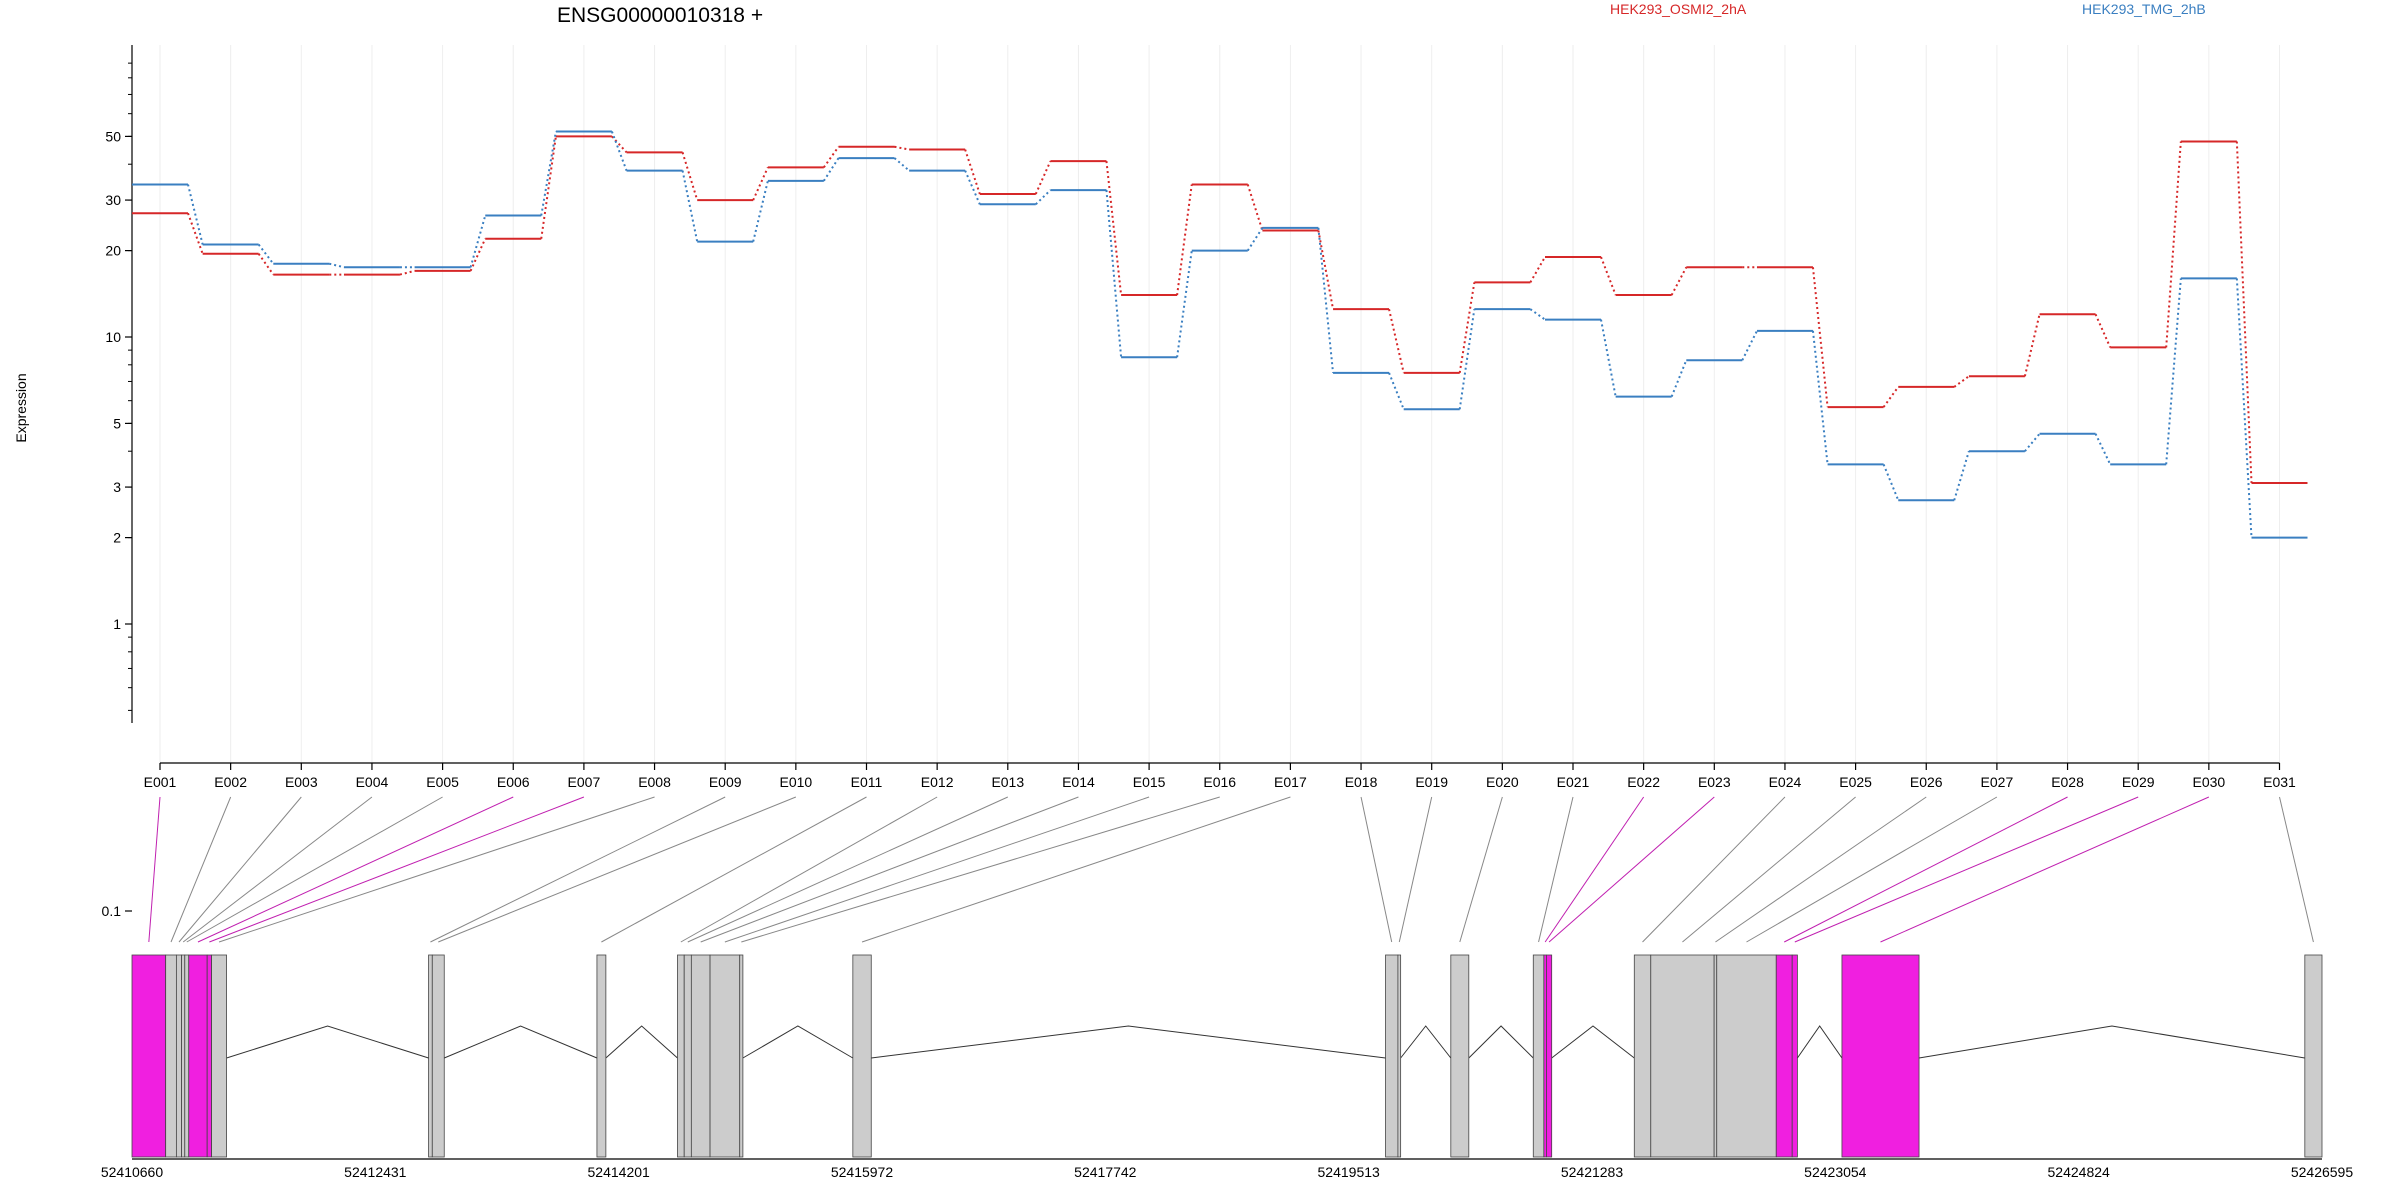  Describe the element at coordinates (112, 911) in the screenshot. I see `y-tick-label: 0.1` at that location.